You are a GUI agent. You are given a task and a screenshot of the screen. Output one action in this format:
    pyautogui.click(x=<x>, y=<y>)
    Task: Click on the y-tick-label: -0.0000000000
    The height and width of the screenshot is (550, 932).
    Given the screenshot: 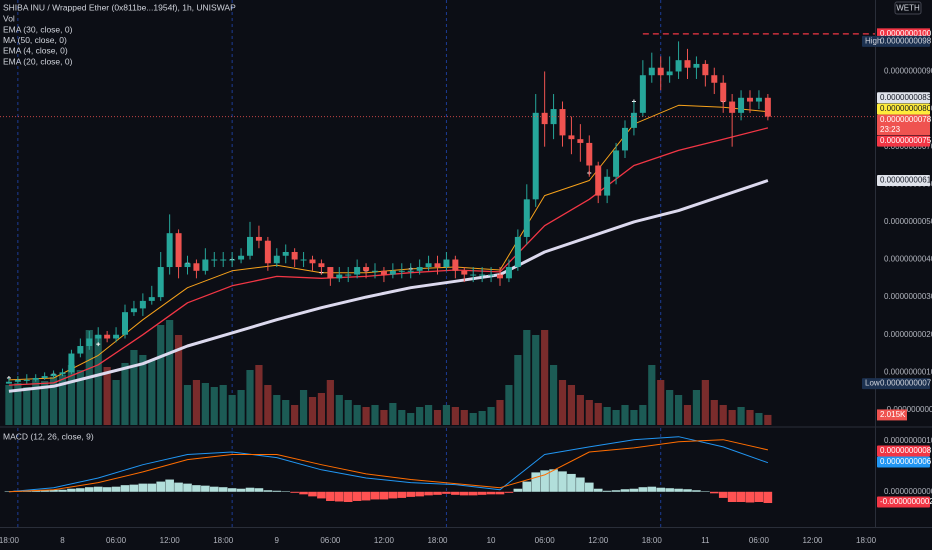 What is the action you would take?
    pyautogui.click(x=908, y=409)
    